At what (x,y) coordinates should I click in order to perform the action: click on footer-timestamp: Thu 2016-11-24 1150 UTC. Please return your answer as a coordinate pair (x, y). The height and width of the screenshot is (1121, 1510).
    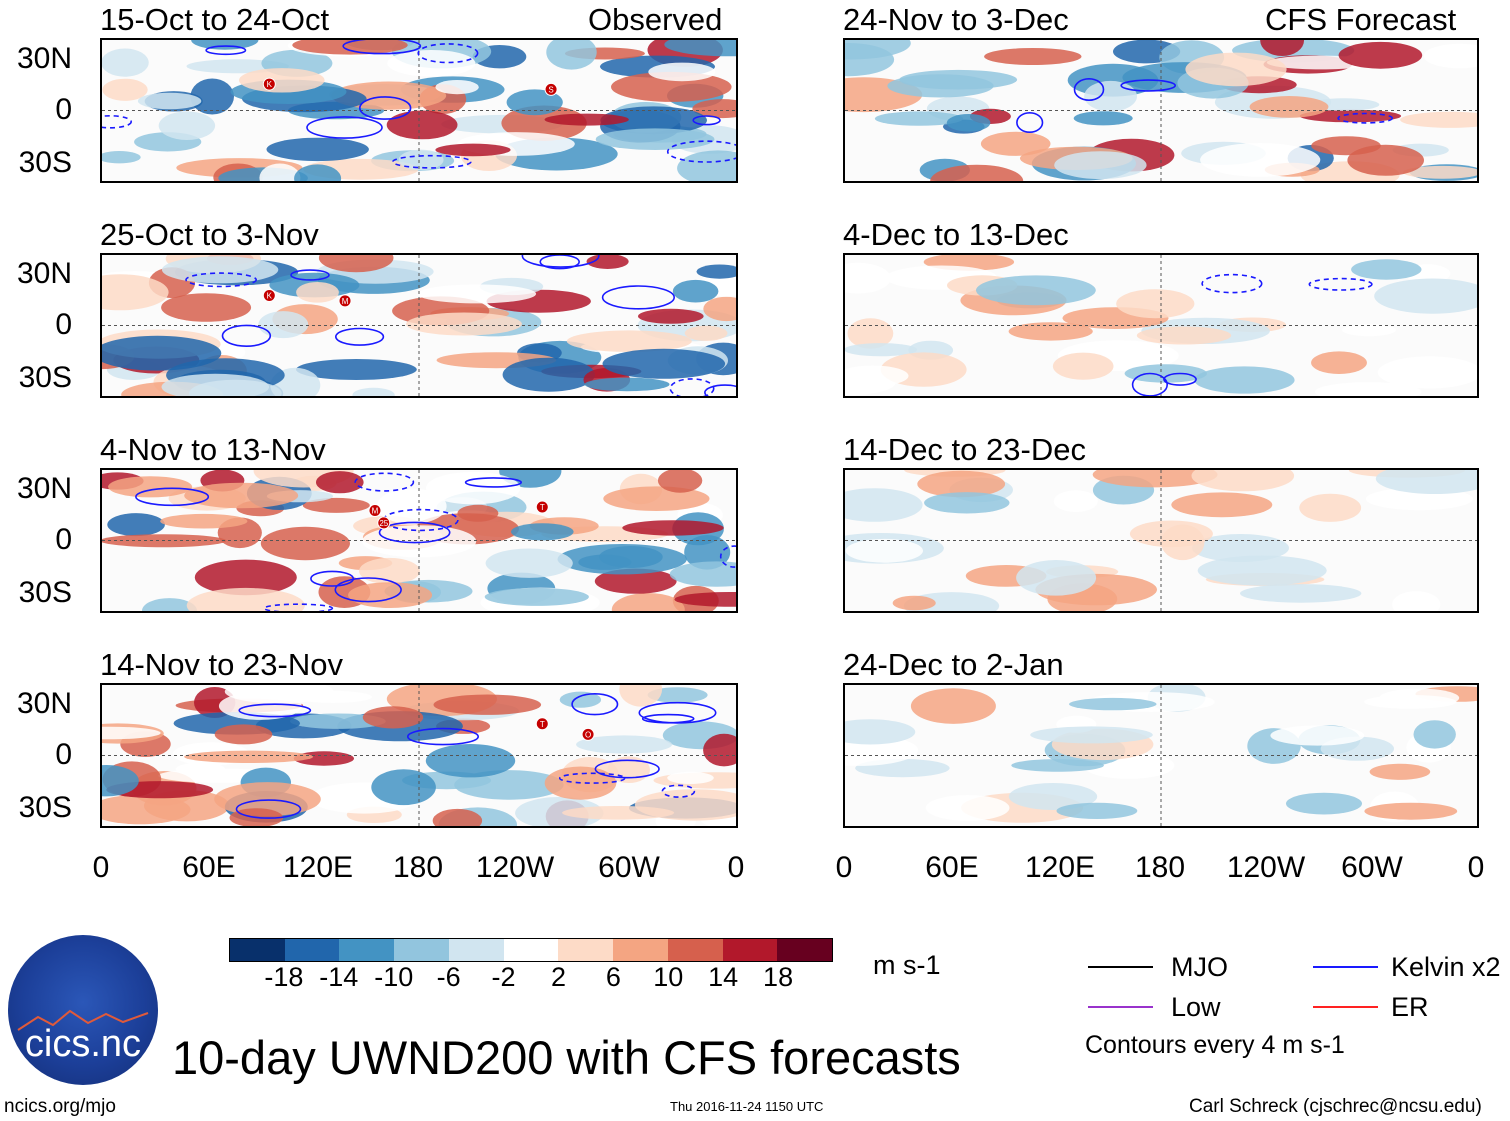
    Looking at the image, I should click on (747, 1106).